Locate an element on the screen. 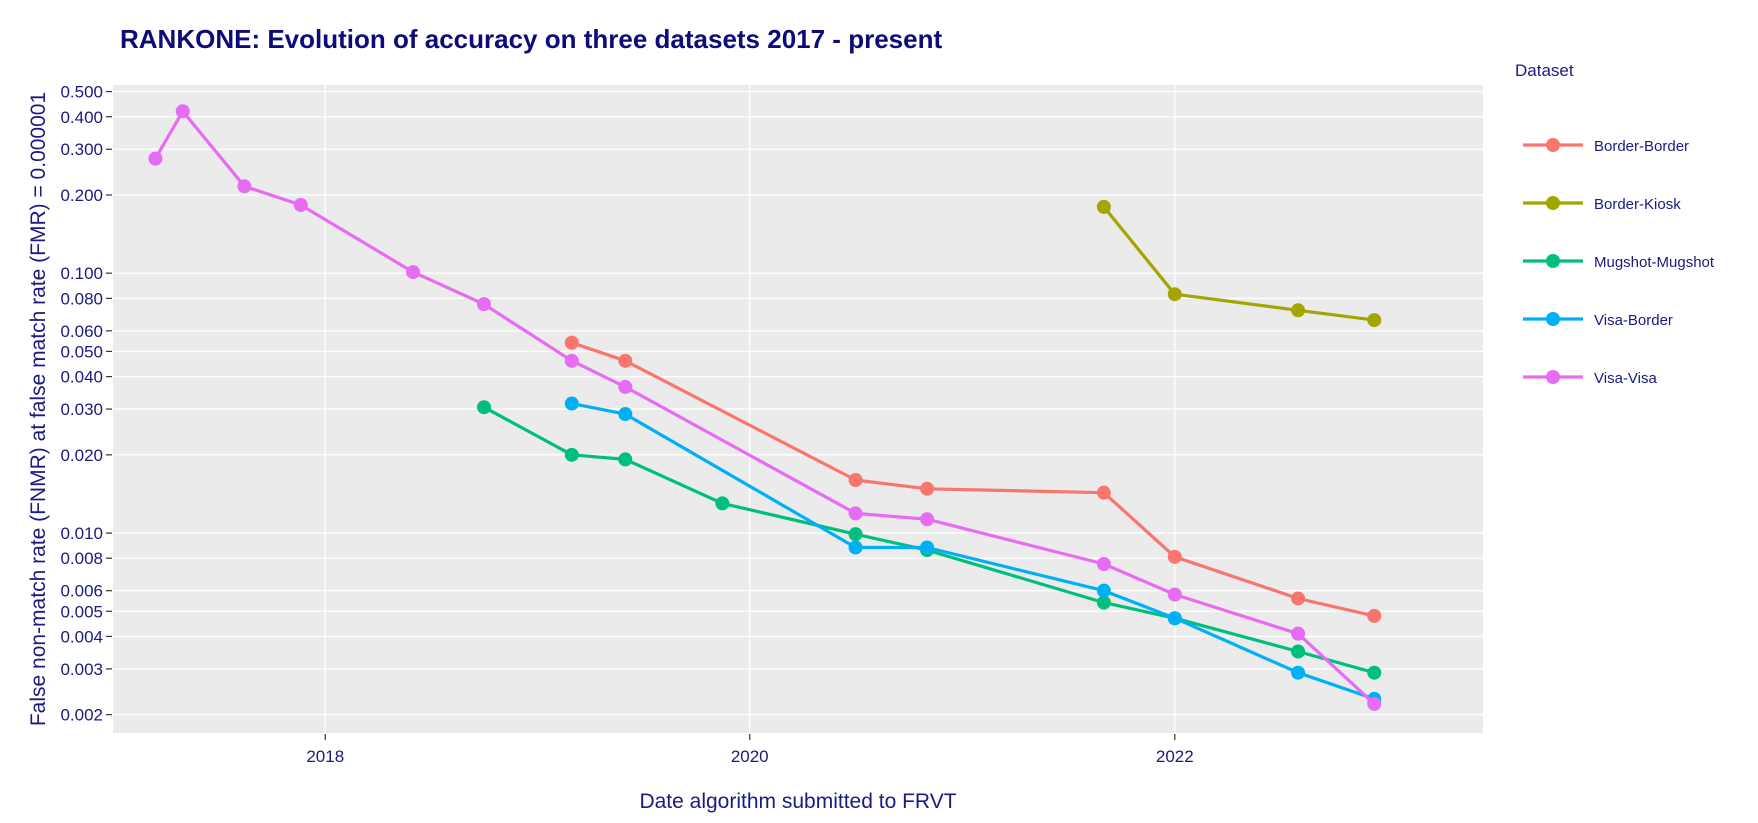 The height and width of the screenshot is (823, 1758). legend-label-visa-border: Visa-Border is located at coordinates (1633, 320).